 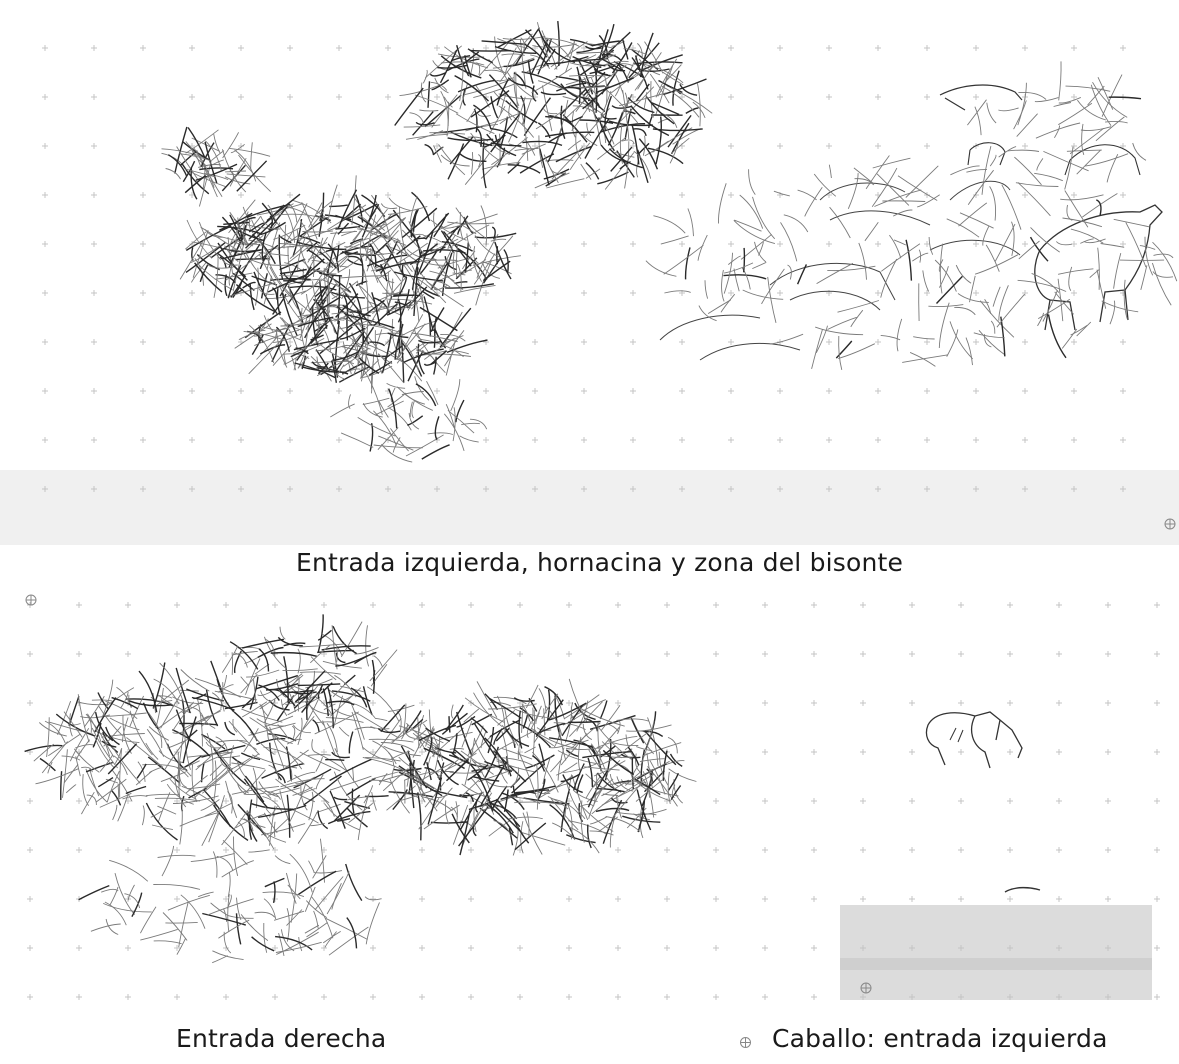 What do you see at coordinates (281, 1038) in the screenshot?
I see `caption-right-entrance: Entrada derecha` at bounding box center [281, 1038].